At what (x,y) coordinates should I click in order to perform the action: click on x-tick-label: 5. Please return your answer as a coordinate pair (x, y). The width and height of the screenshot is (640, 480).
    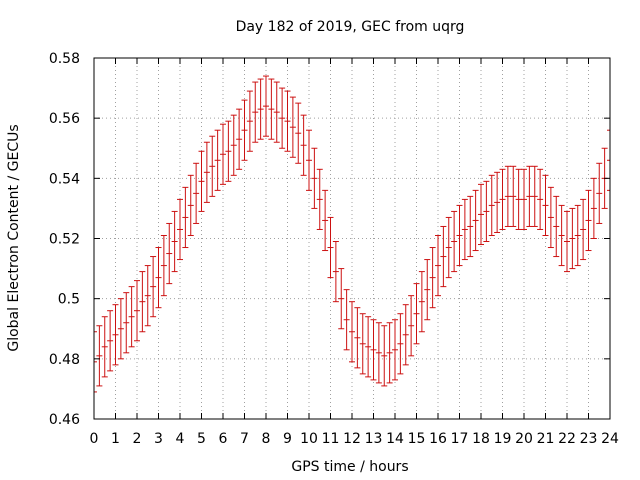
    Looking at the image, I should click on (201, 439).